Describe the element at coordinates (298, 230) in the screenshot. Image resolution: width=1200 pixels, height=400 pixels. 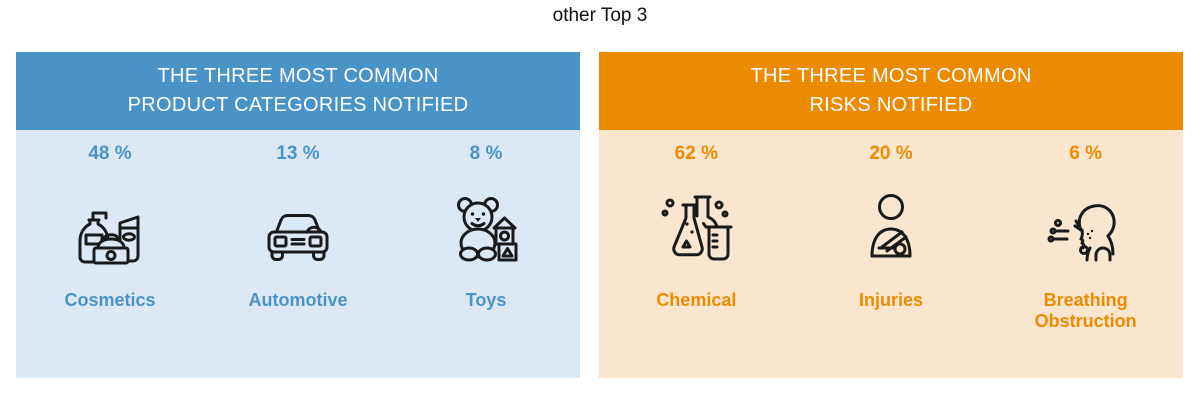
I see `car-icon` at that location.